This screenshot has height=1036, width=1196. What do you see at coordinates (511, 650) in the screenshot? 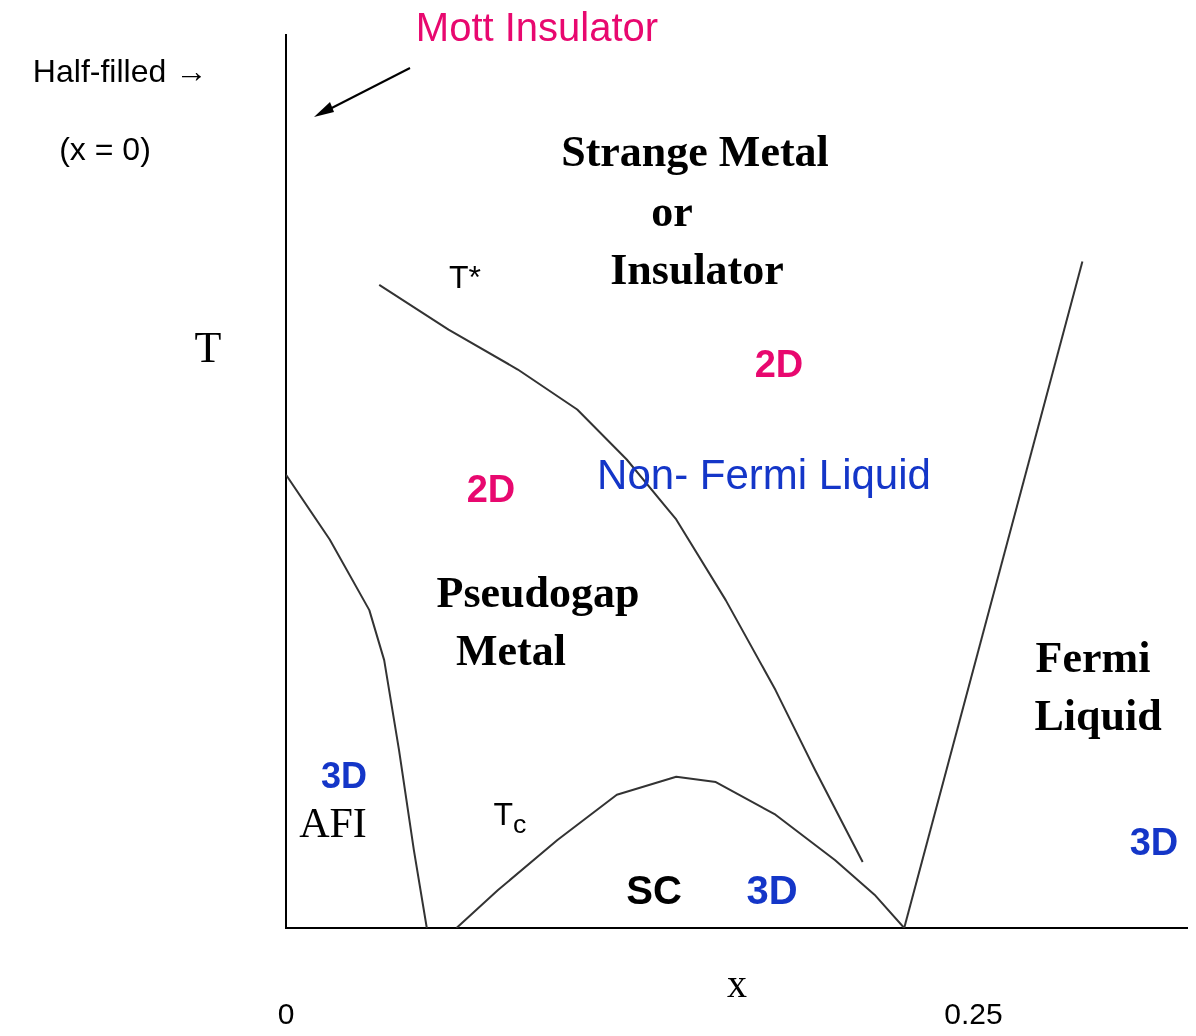
I see `annotation: Metal` at bounding box center [511, 650].